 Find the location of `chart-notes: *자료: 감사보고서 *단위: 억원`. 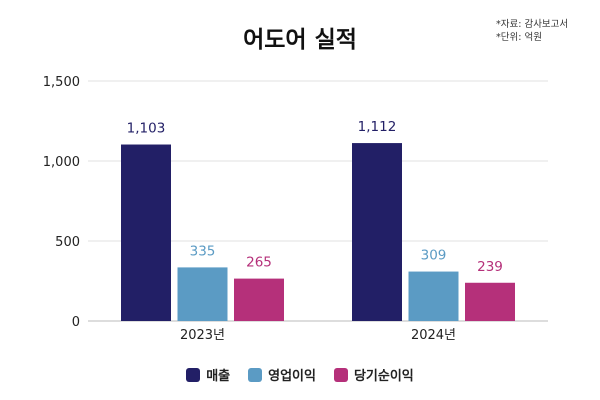

chart-notes: *자료: 감사보고서 *단위: 억원 is located at coordinates (532, 31).